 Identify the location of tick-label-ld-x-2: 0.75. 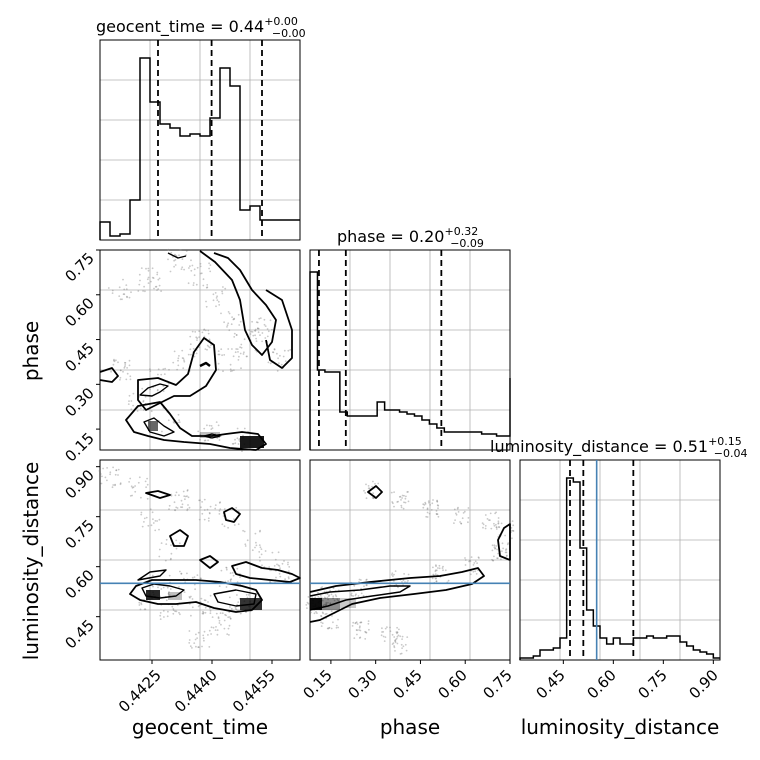
(652, 684).